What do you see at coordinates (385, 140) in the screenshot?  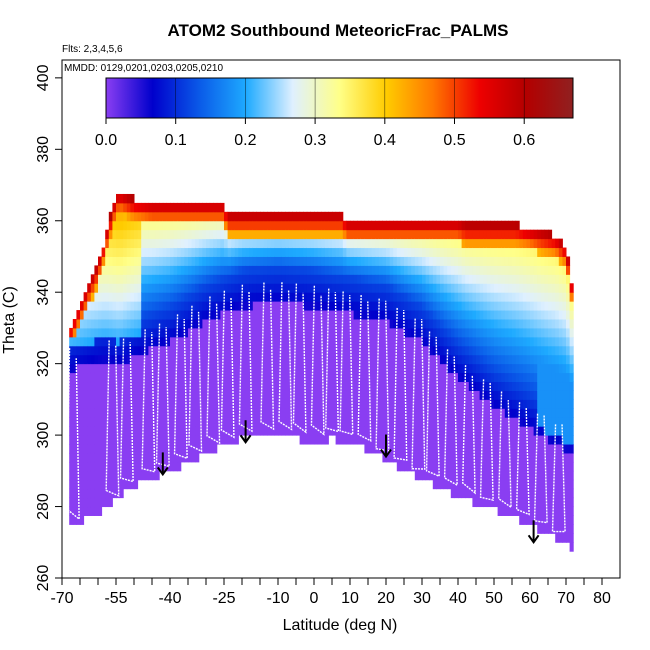 I see `colorbar-tick-label: 0.4` at bounding box center [385, 140].